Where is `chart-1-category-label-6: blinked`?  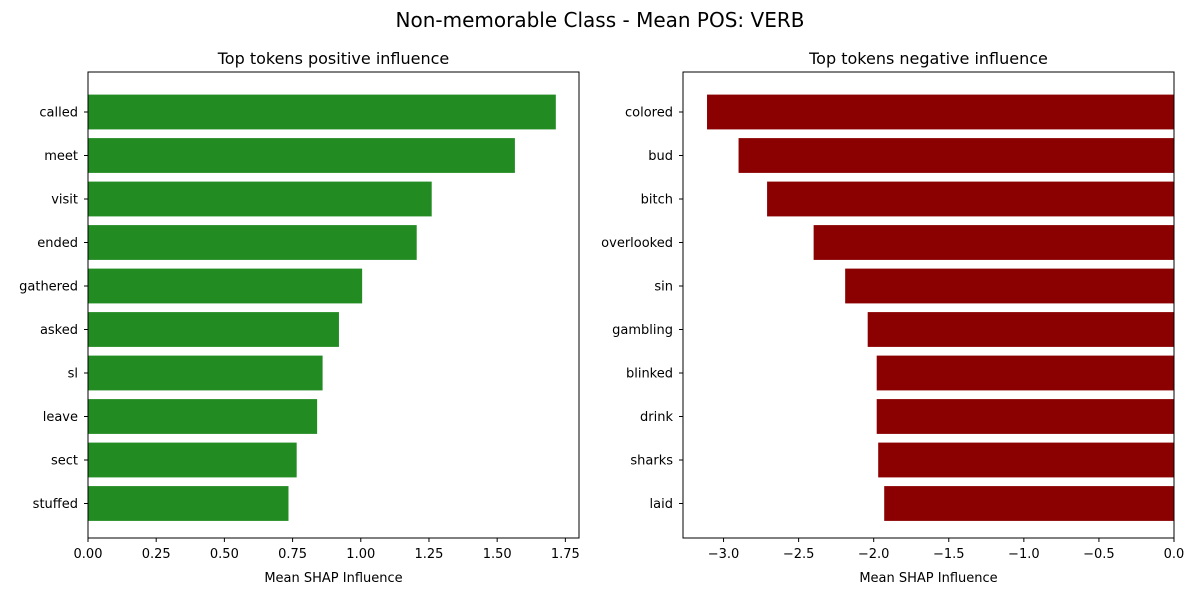
chart-1-category-label-6: blinked is located at coordinates (649, 374).